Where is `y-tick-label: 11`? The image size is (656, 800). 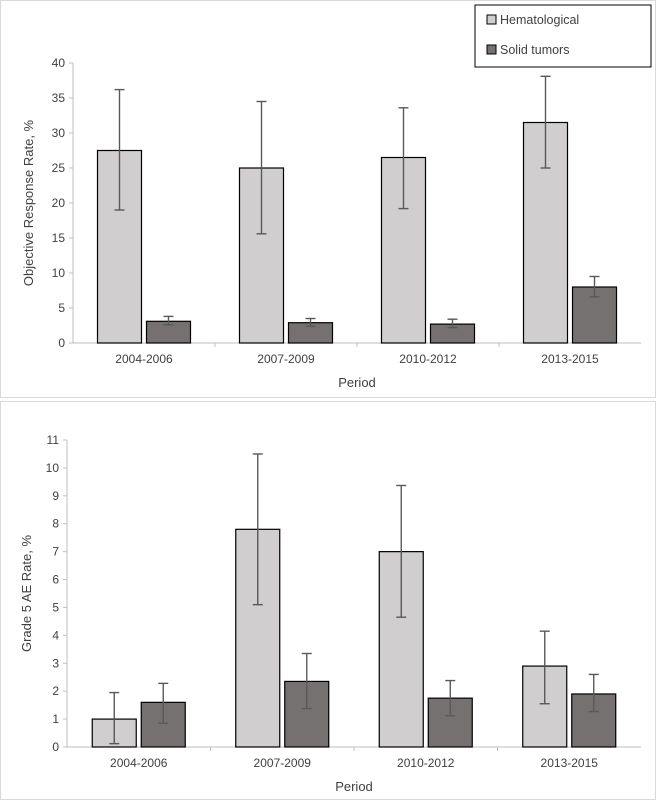
y-tick-label: 11 is located at coordinates (53, 440).